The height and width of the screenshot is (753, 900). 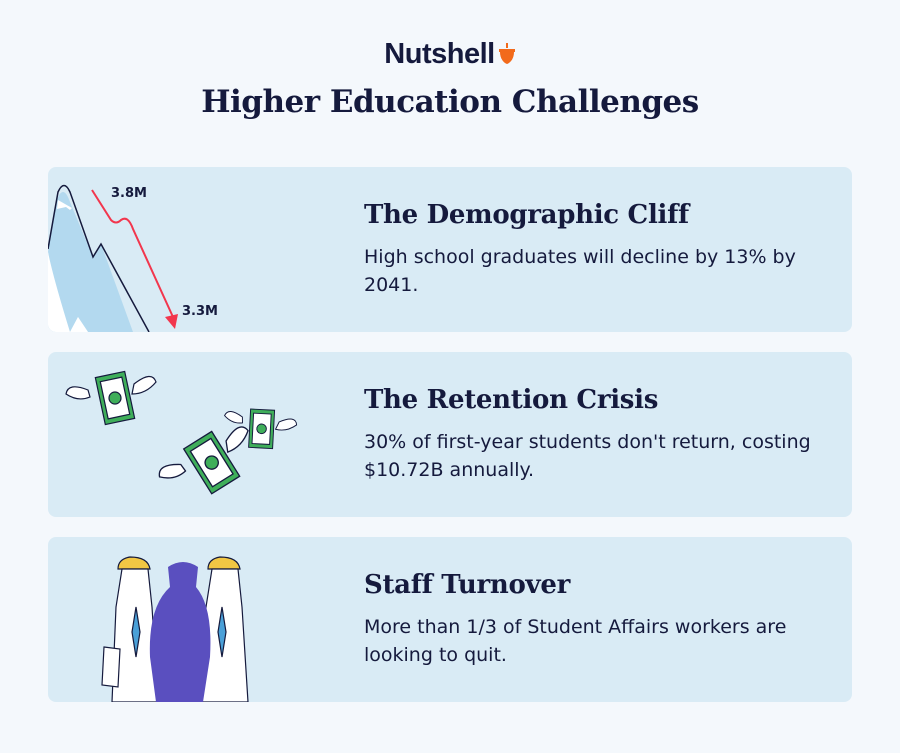 What do you see at coordinates (450, 102) in the screenshot?
I see `page-title: Higher Education Challenges` at bounding box center [450, 102].